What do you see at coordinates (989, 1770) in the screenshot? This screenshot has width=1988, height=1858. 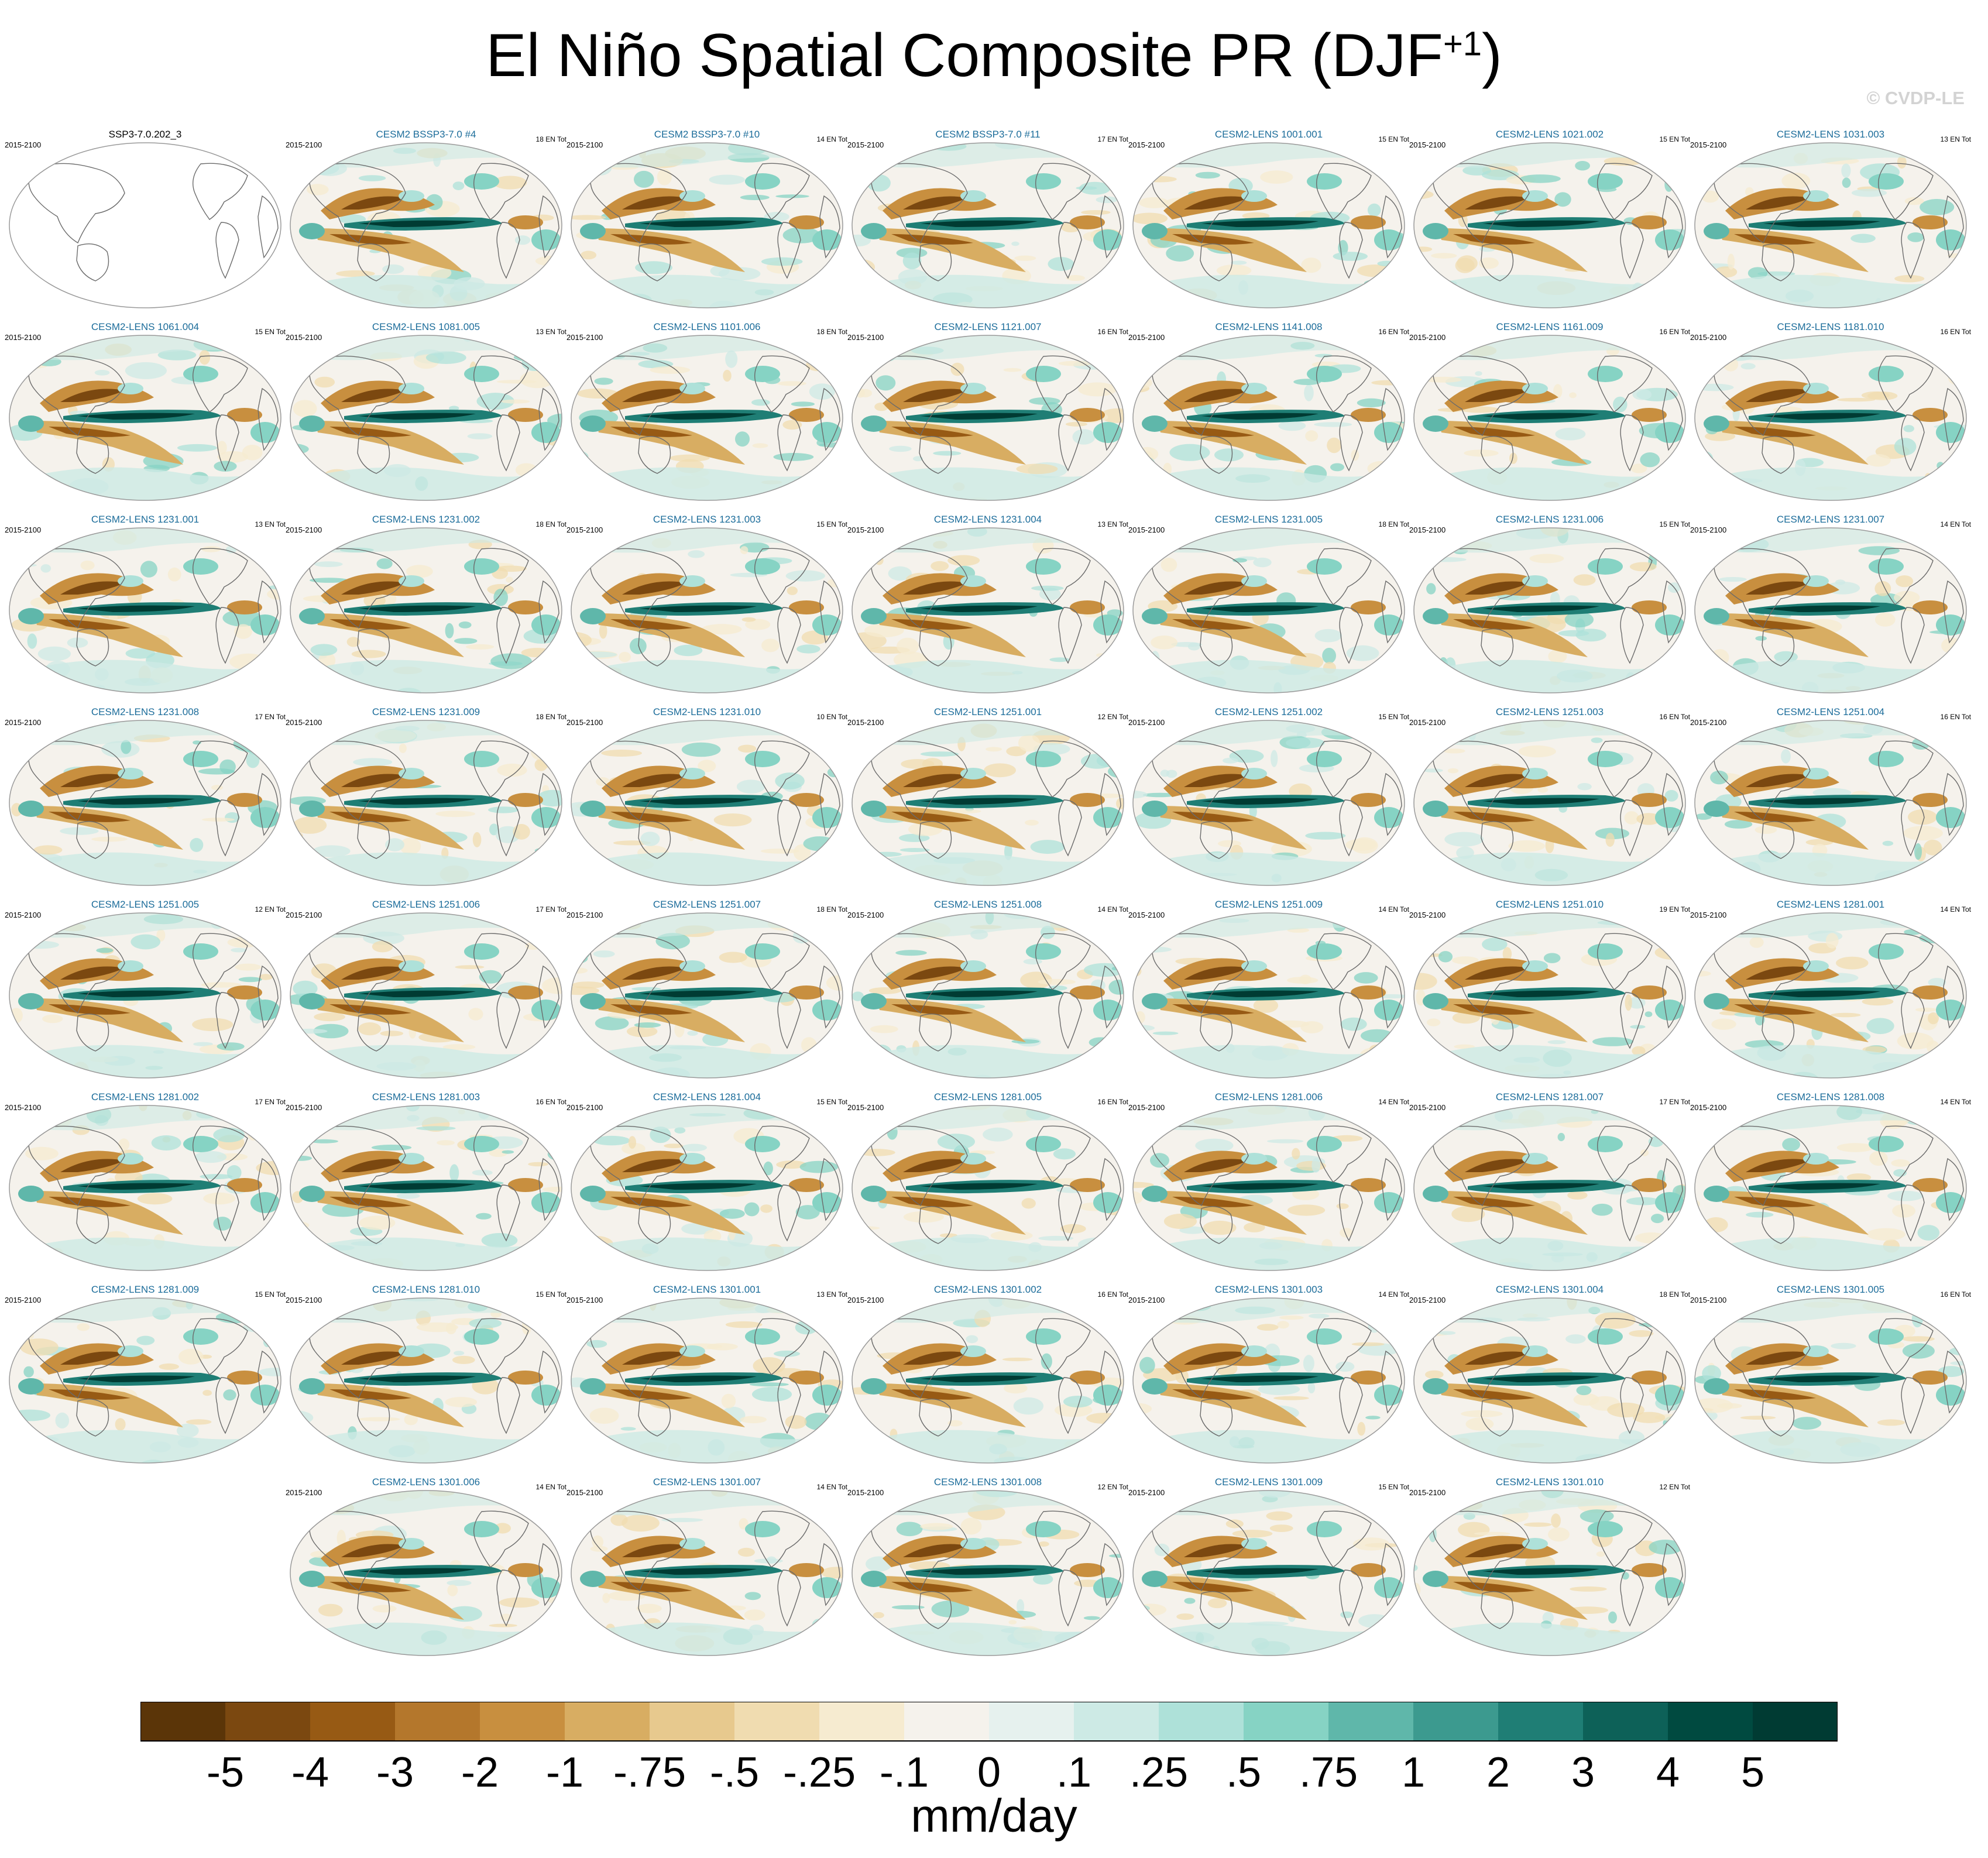 I see `colorbar-tick-label: 0` at bounding box center [989, 1770].